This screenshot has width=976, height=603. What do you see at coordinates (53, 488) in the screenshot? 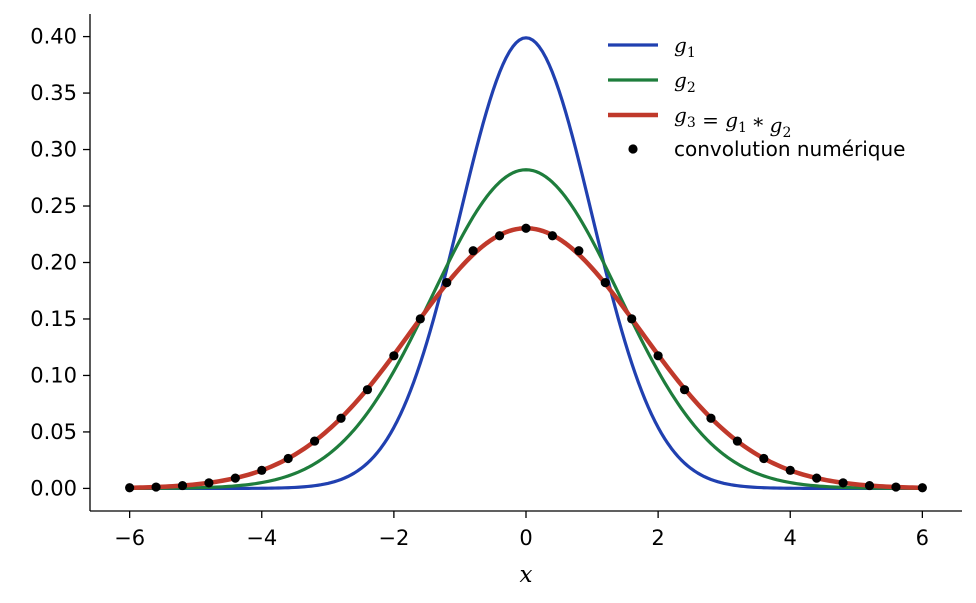
I see `y-tick-label: 0.00` at bounding box center [53, 488].